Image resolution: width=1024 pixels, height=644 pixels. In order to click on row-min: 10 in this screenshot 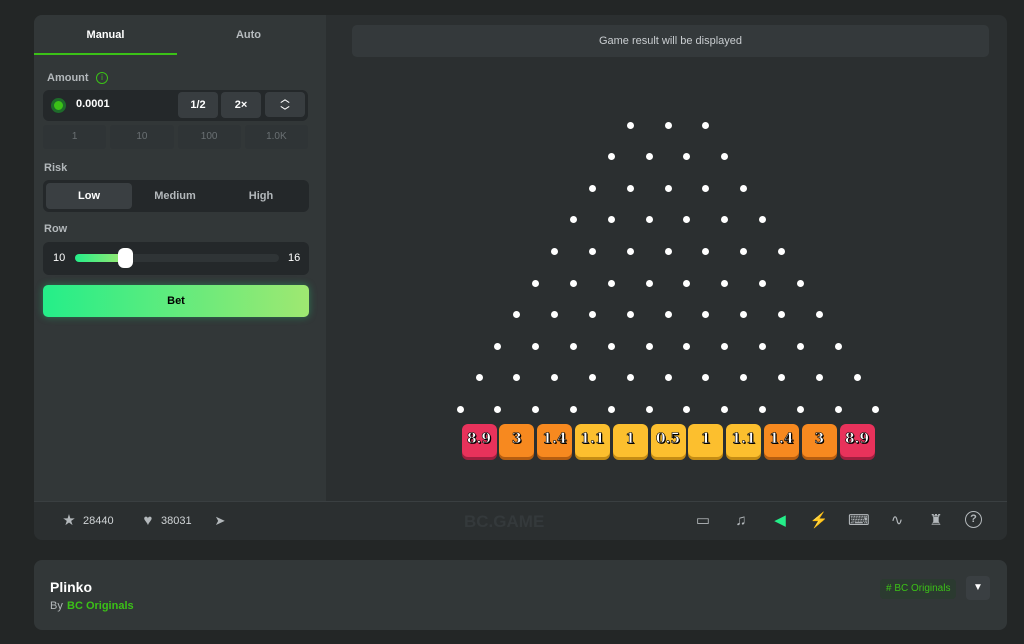, I will do `click(59, 258)`.